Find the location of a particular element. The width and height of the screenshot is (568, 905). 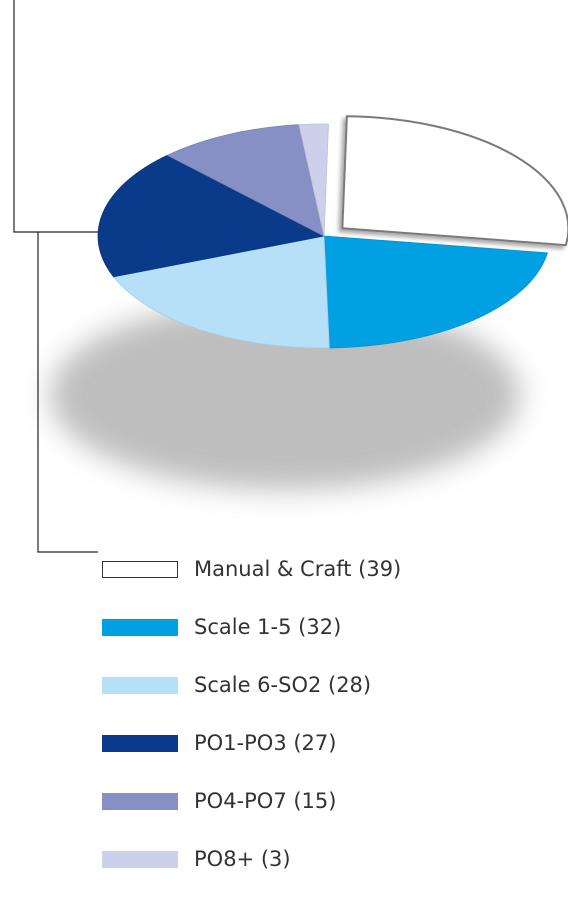

legend-label: Scale 6-SO2 (28) is located at coordinates (283, 685).